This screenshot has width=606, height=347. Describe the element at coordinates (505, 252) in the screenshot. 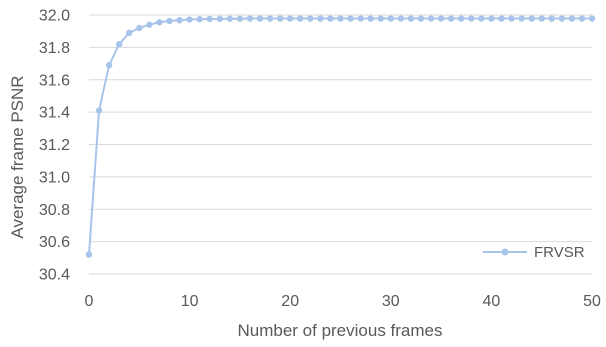

I see `legend-marker-swatch` at that location.